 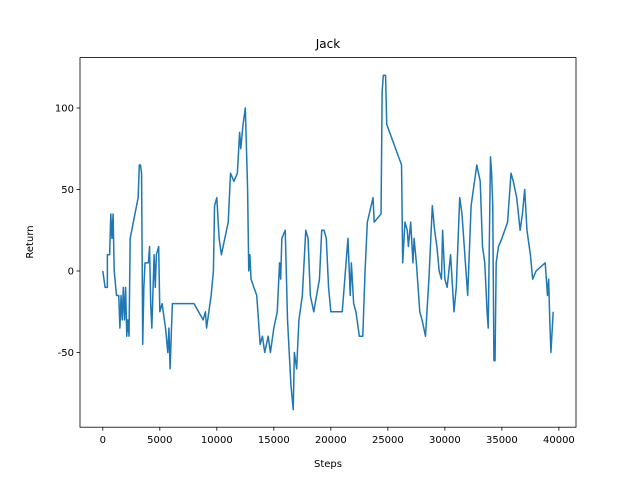 What do you see at coordinates (274, 440) in the screenshot?
I see `x-tick-label: 15000` at bounding box center [274, 440].